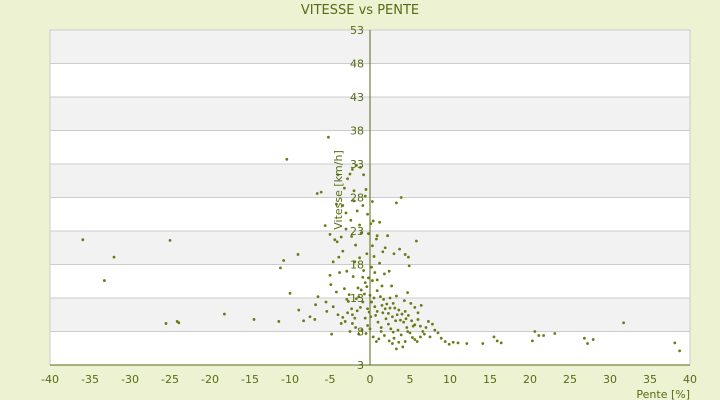 The width and height of the screenshot is (720, 400). Describe the element at coordinates (610, 379) in the screenshot. I see `x-tick-label: 30` at that location.